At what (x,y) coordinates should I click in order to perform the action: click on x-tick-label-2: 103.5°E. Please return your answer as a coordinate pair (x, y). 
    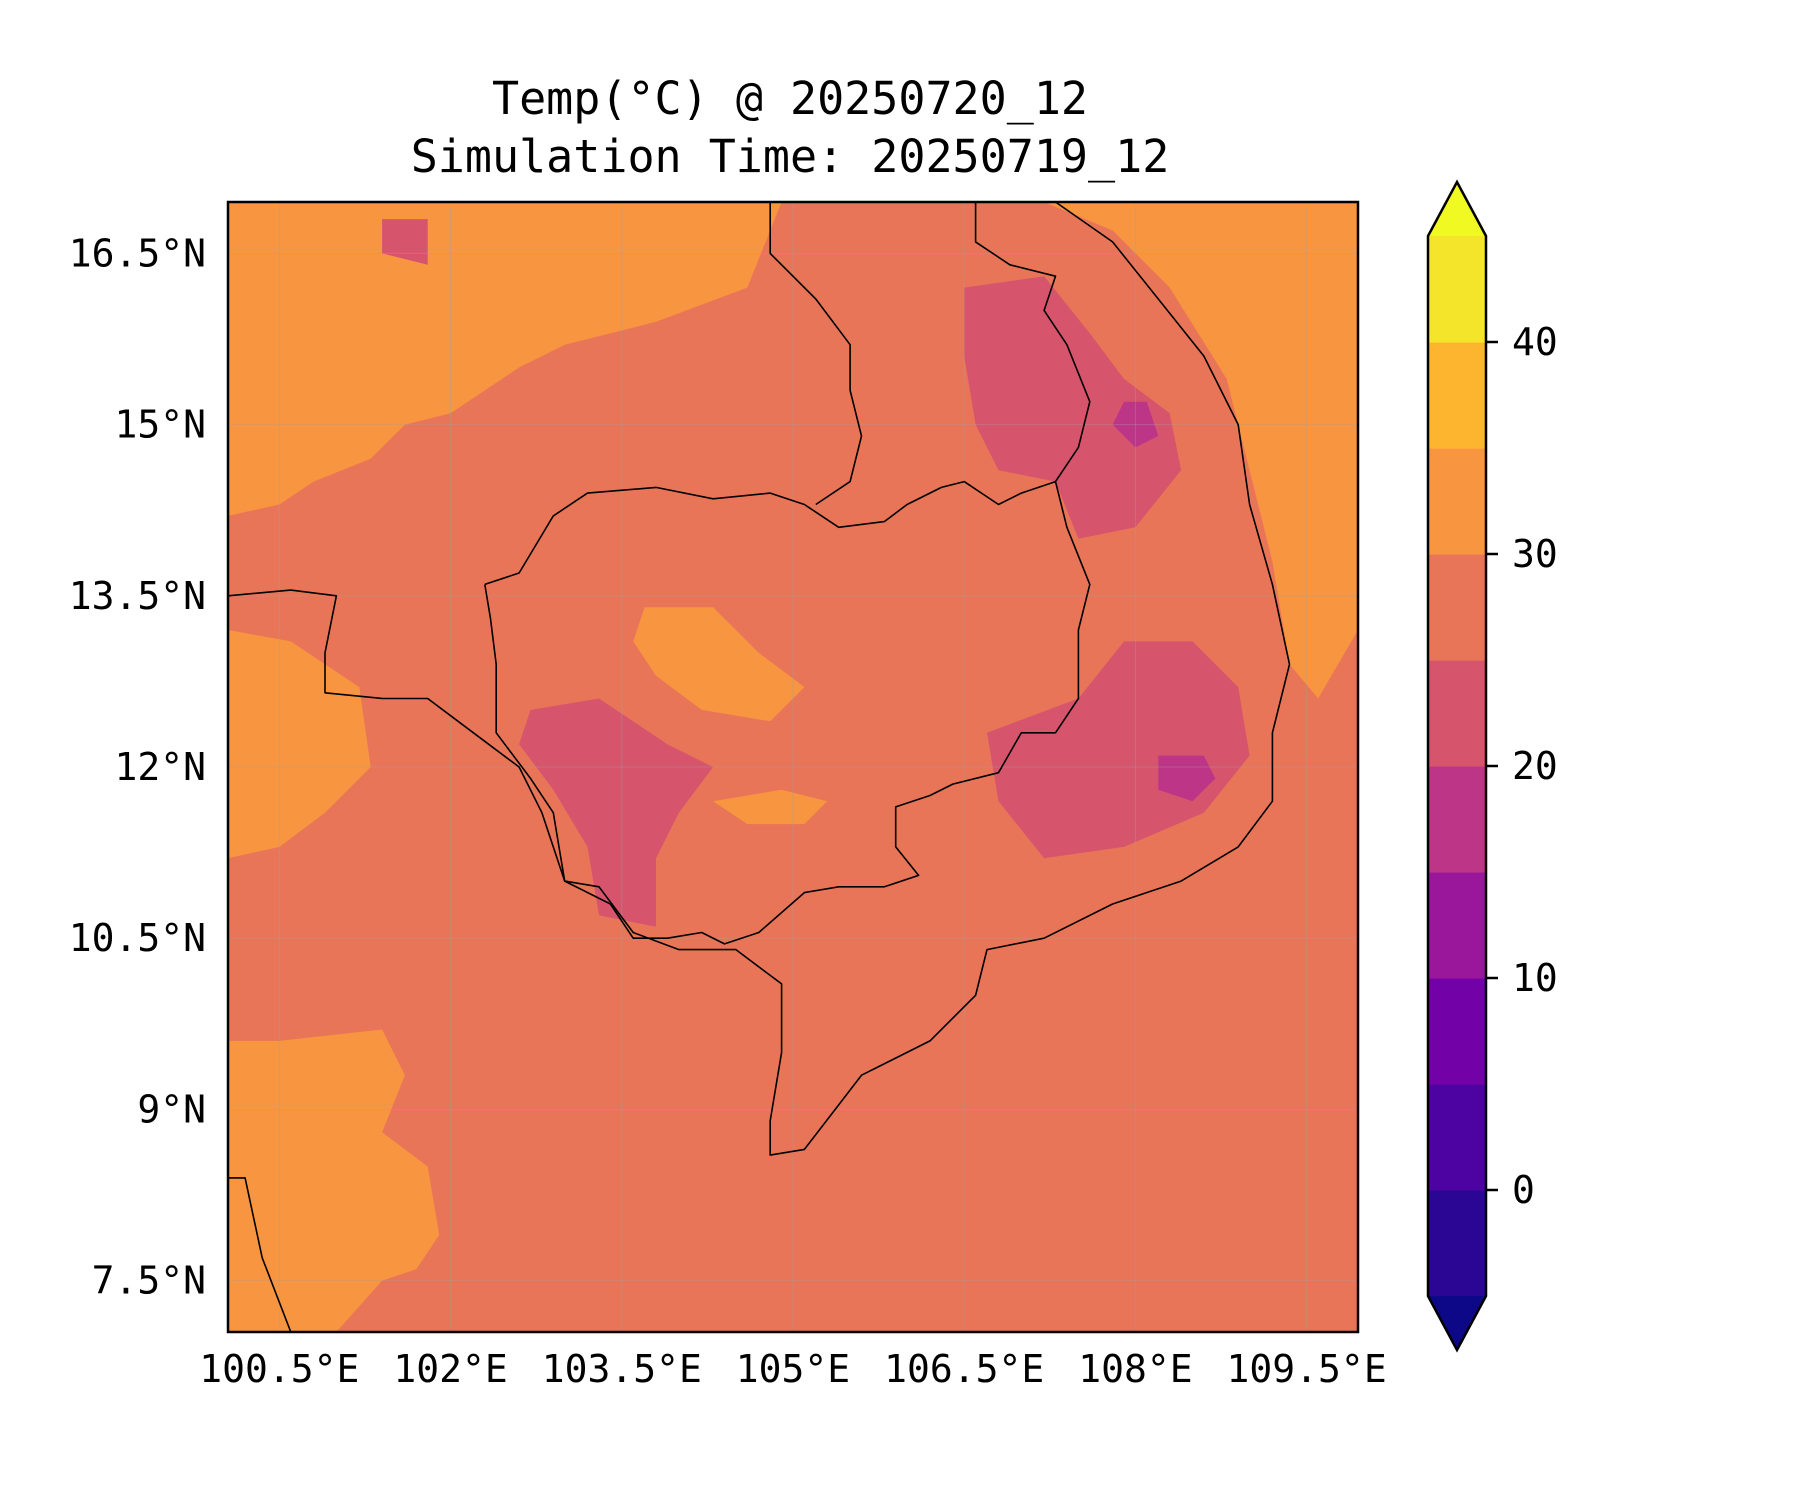
    Looking at the image, I should click on (622, 1369).